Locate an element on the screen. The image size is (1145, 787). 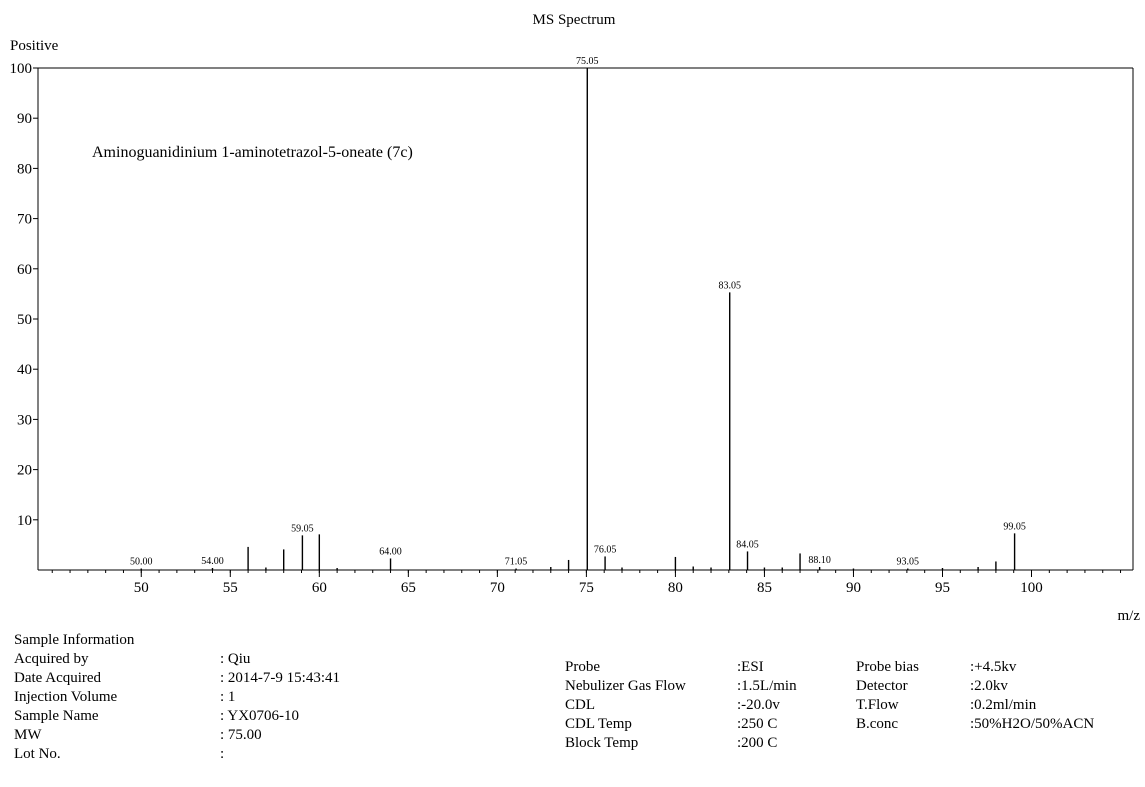
peak-label: 83.05 is located at coordinates (729, 285).